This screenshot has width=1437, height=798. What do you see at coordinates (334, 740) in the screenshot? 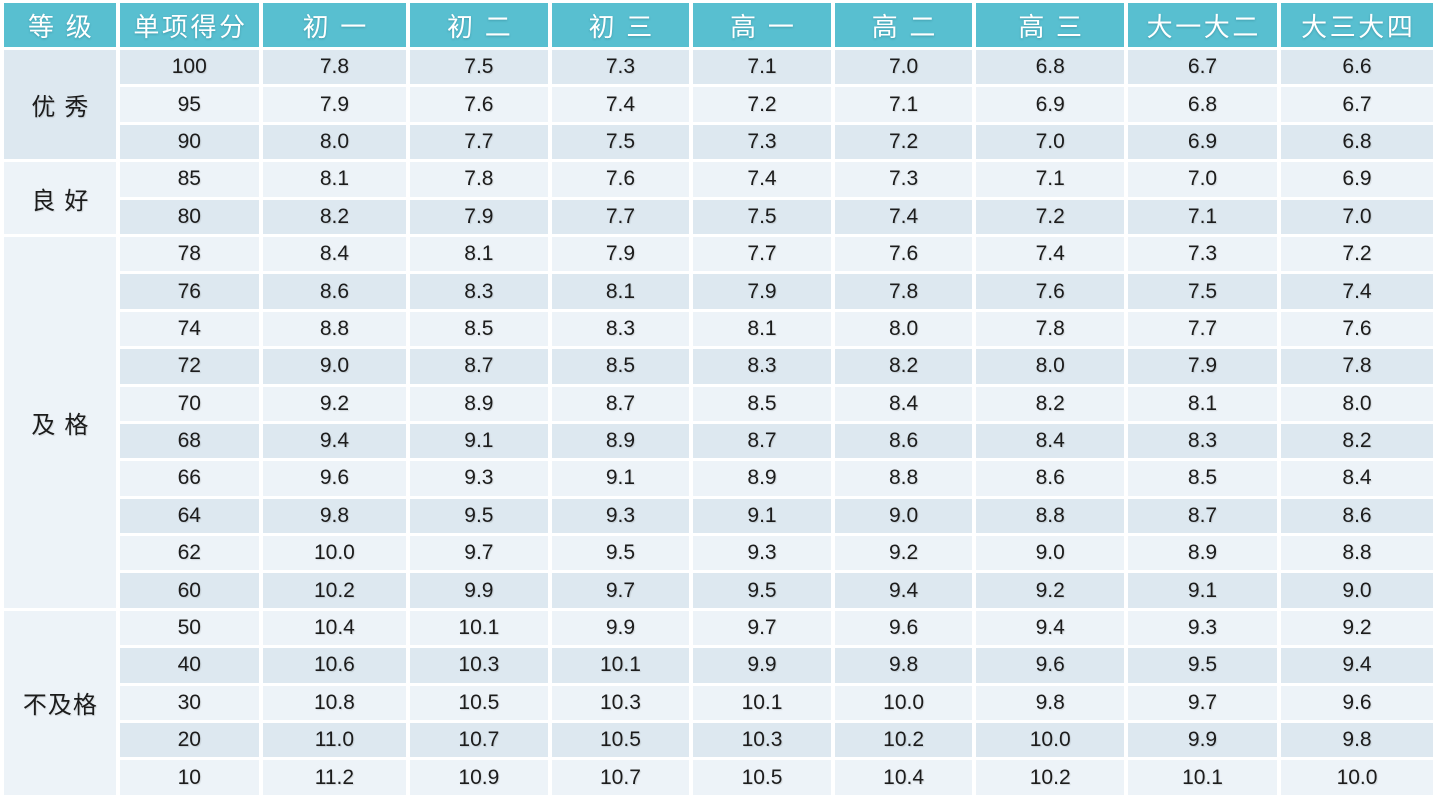
I see `time-value-cell: 11.0` at bounding box center [334, 740].